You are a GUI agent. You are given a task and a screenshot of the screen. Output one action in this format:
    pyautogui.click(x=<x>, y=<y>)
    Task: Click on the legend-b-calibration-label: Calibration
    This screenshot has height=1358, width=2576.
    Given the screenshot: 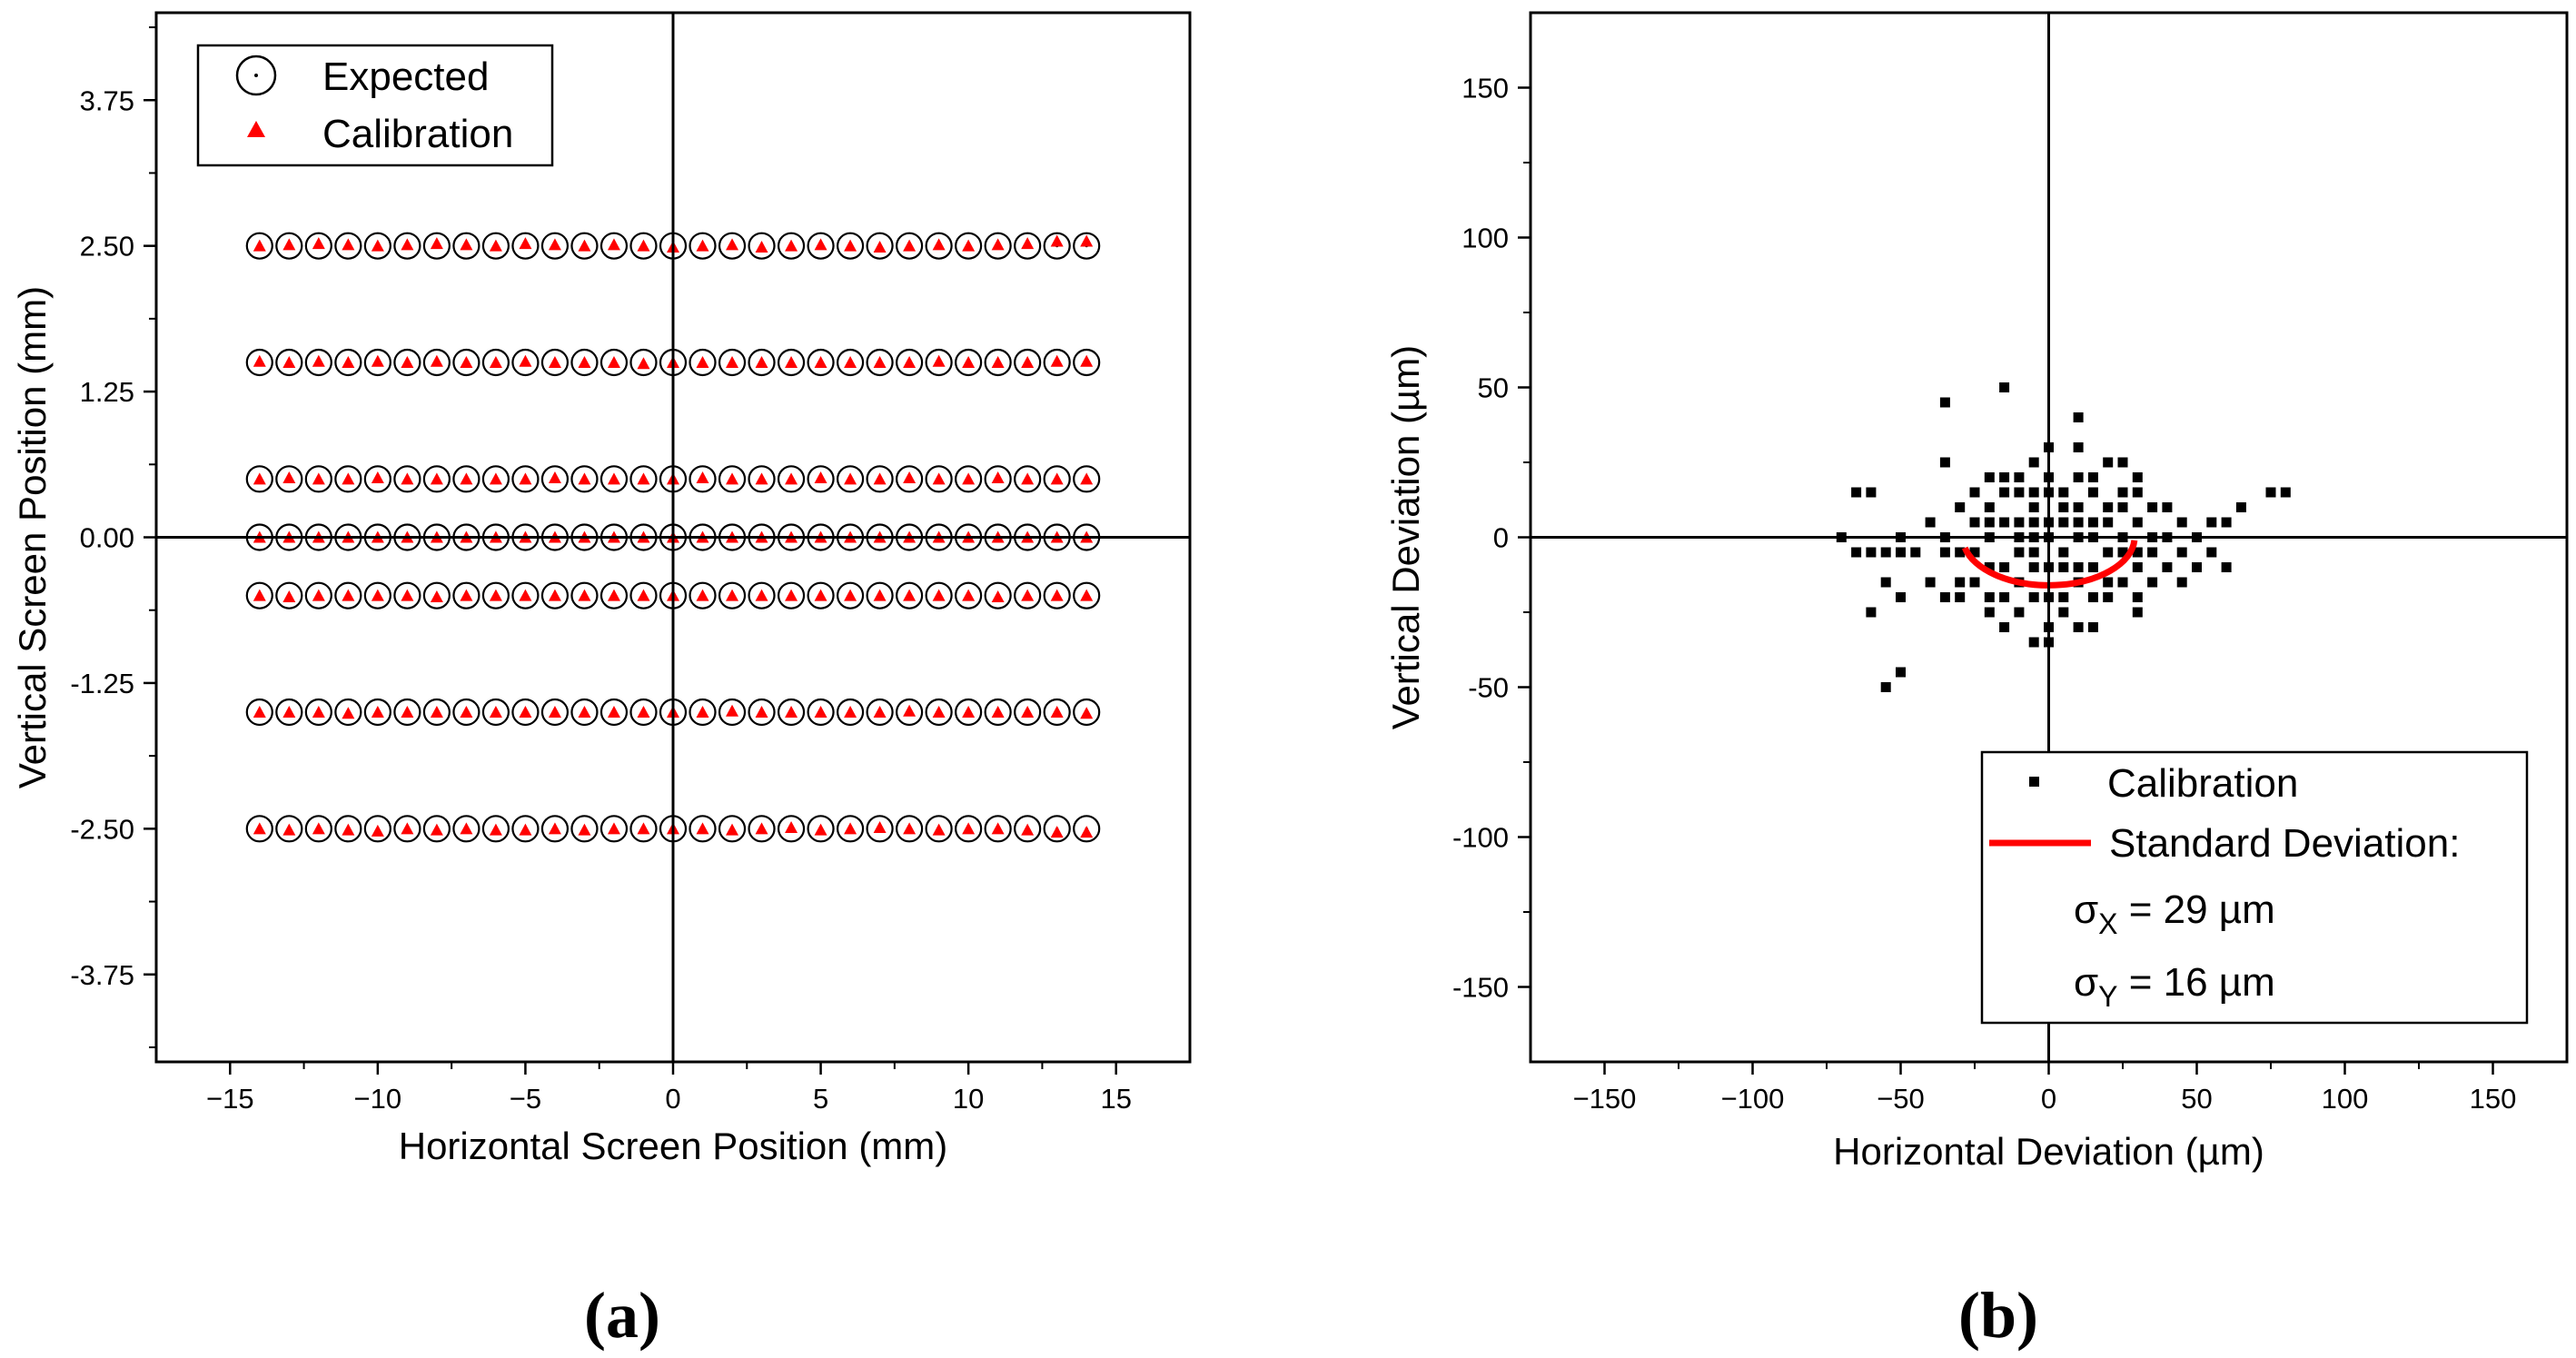 What is the action you would take?
    pyautogui.click(x=2202, y=784)
    